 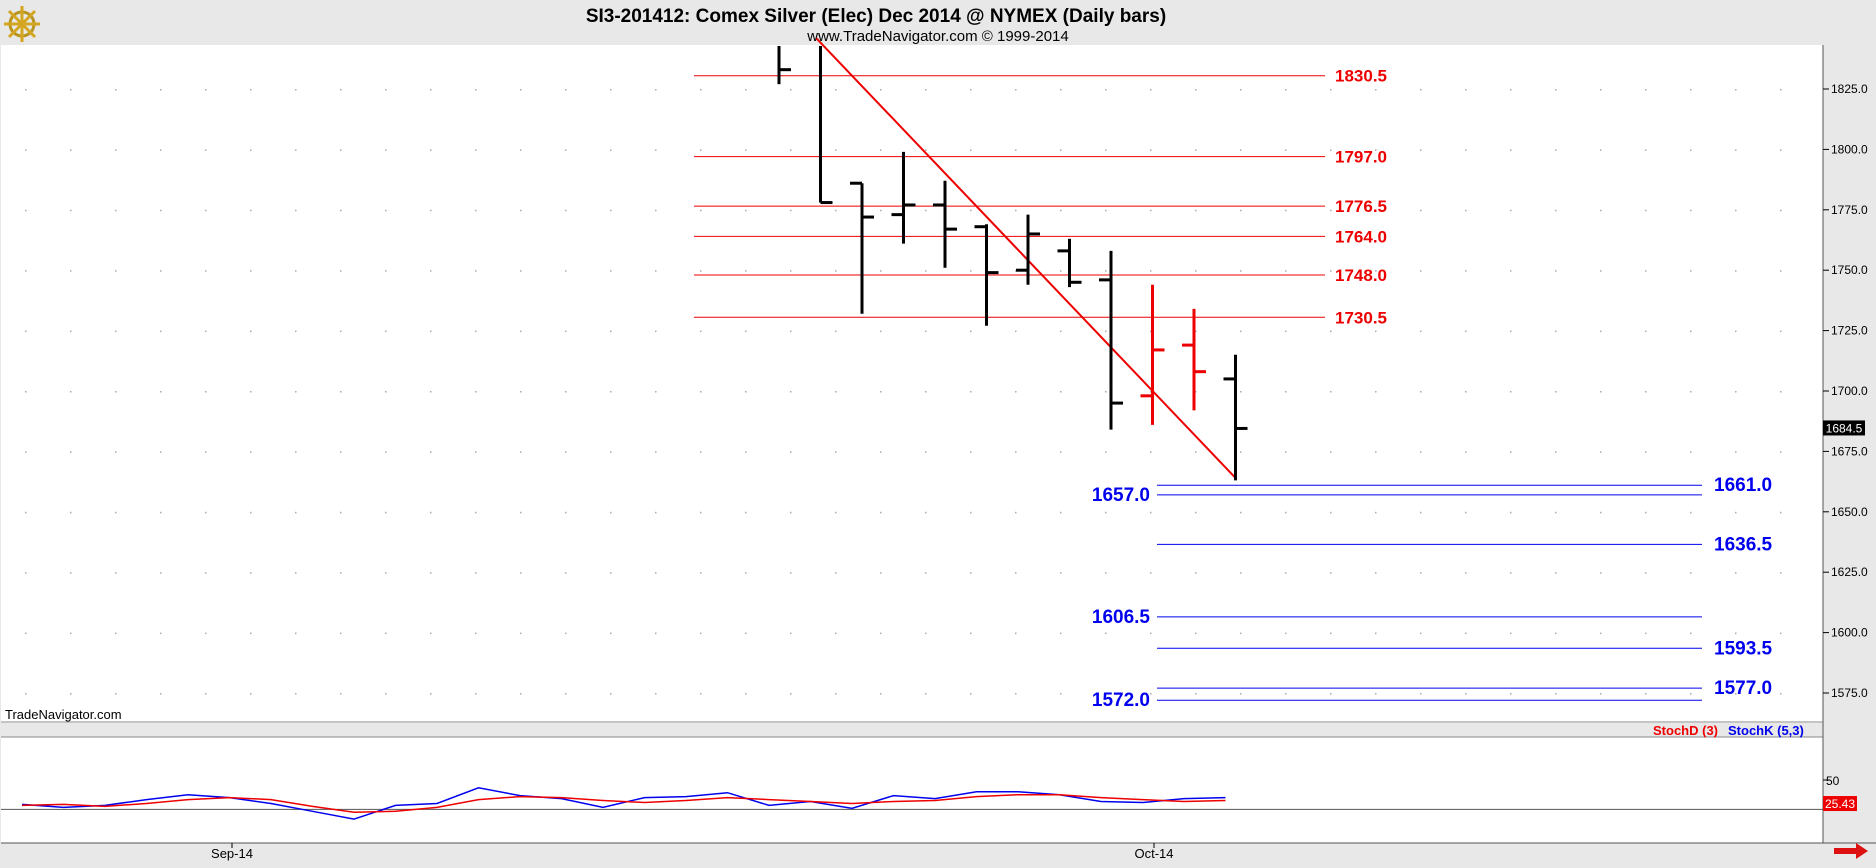 I want to click on stoch-d-legend: StochD (3), so click(x=1685, y=730).